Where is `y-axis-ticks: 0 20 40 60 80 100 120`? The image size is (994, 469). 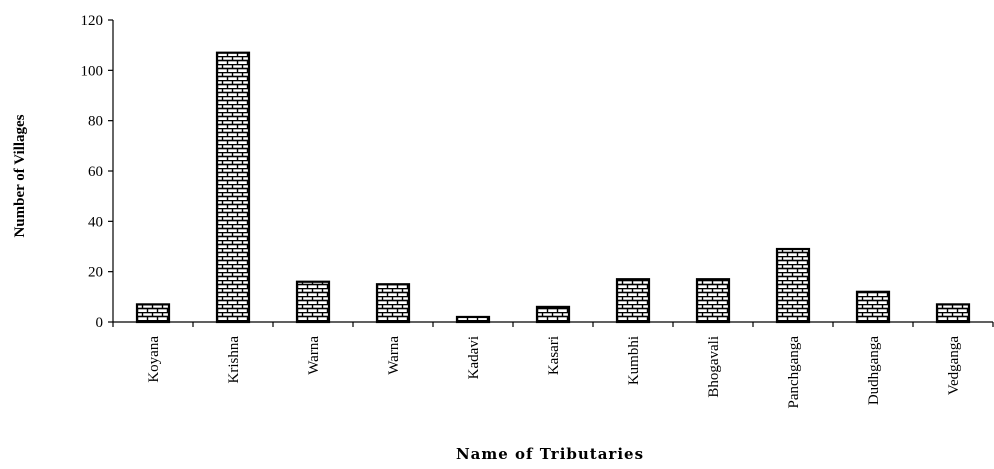
y-axis-ticks: 0 20 40 60 80 100 120 is located at coordinates (97, 172).